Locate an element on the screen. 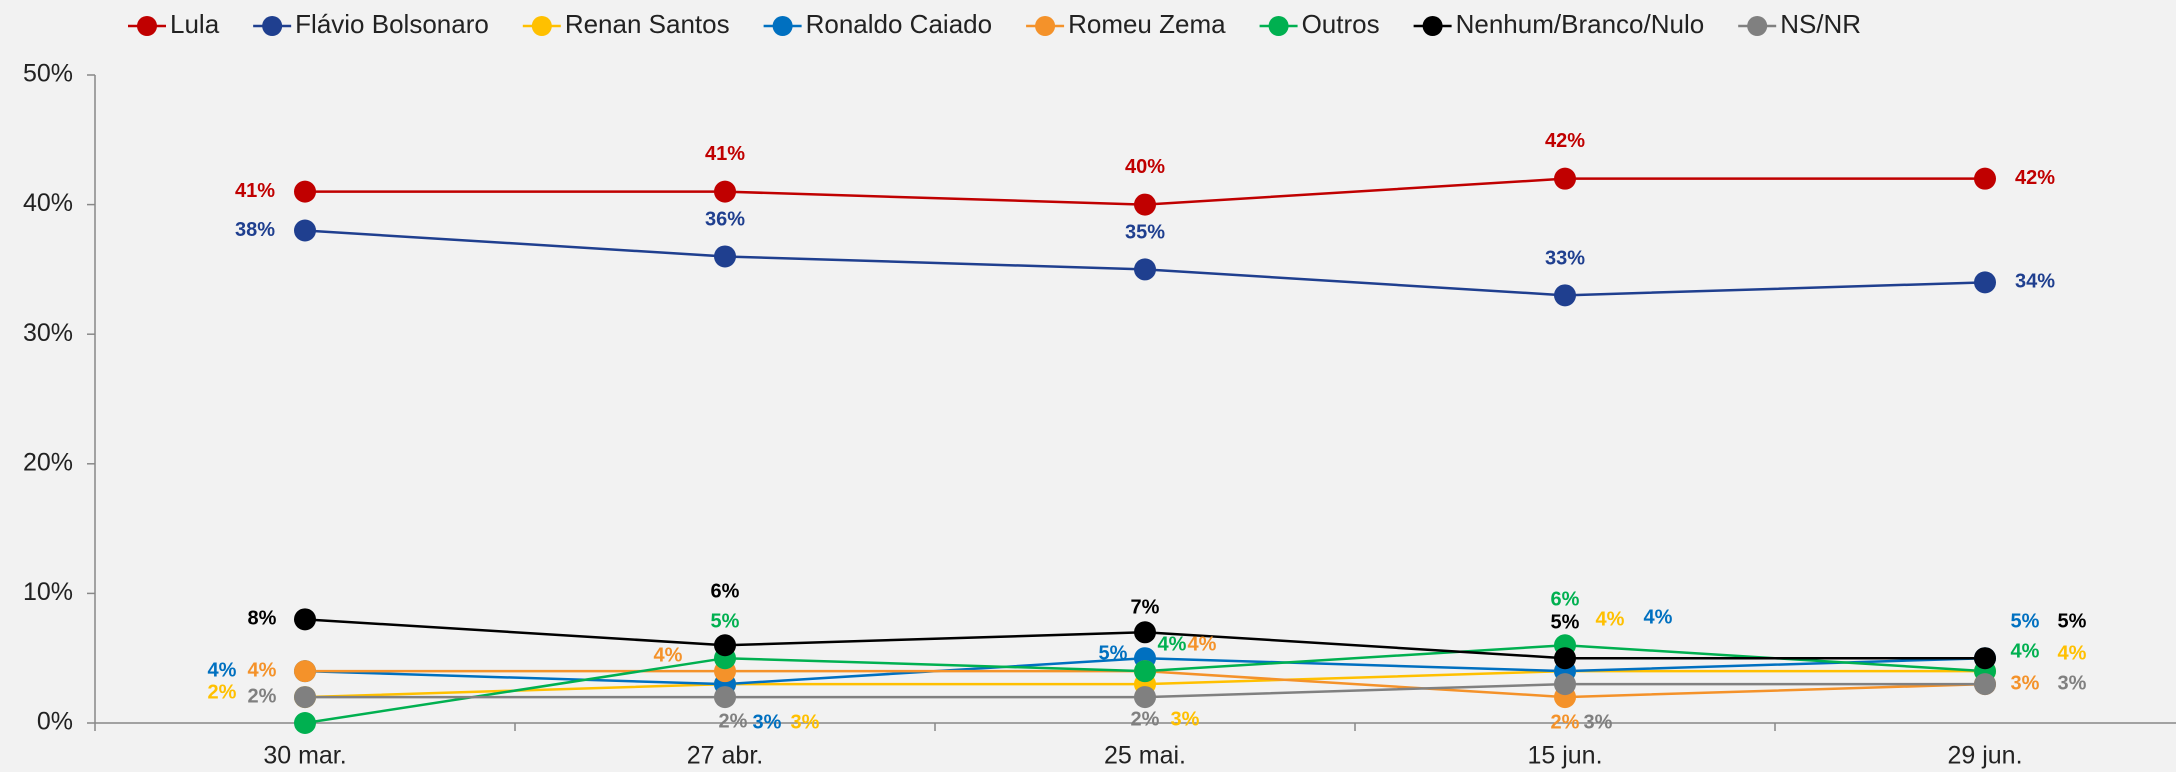  legend-label: Ronaldo Caiado is located at coordinates (899, 24).